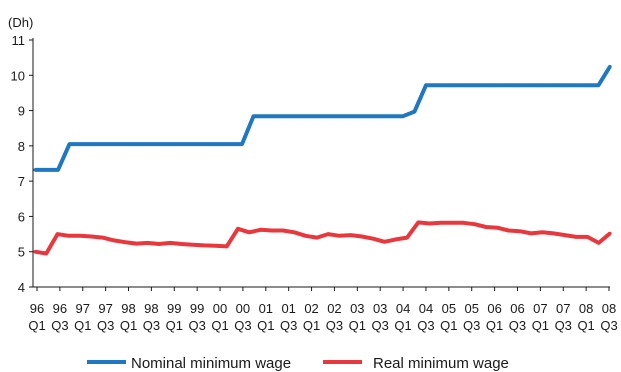  What do you see at coordinates (441, 363) in the screenshot?
I see `legend-label-real: Real minimum wage` at bounding box center [441, 363].